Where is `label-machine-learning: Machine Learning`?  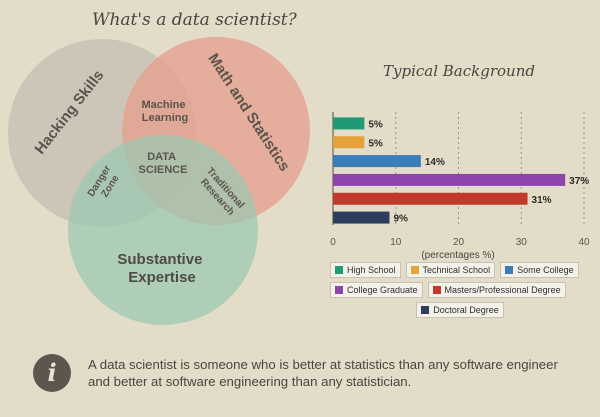
label-machine-learning: Machine Learning is located at coordinates (164, 111).